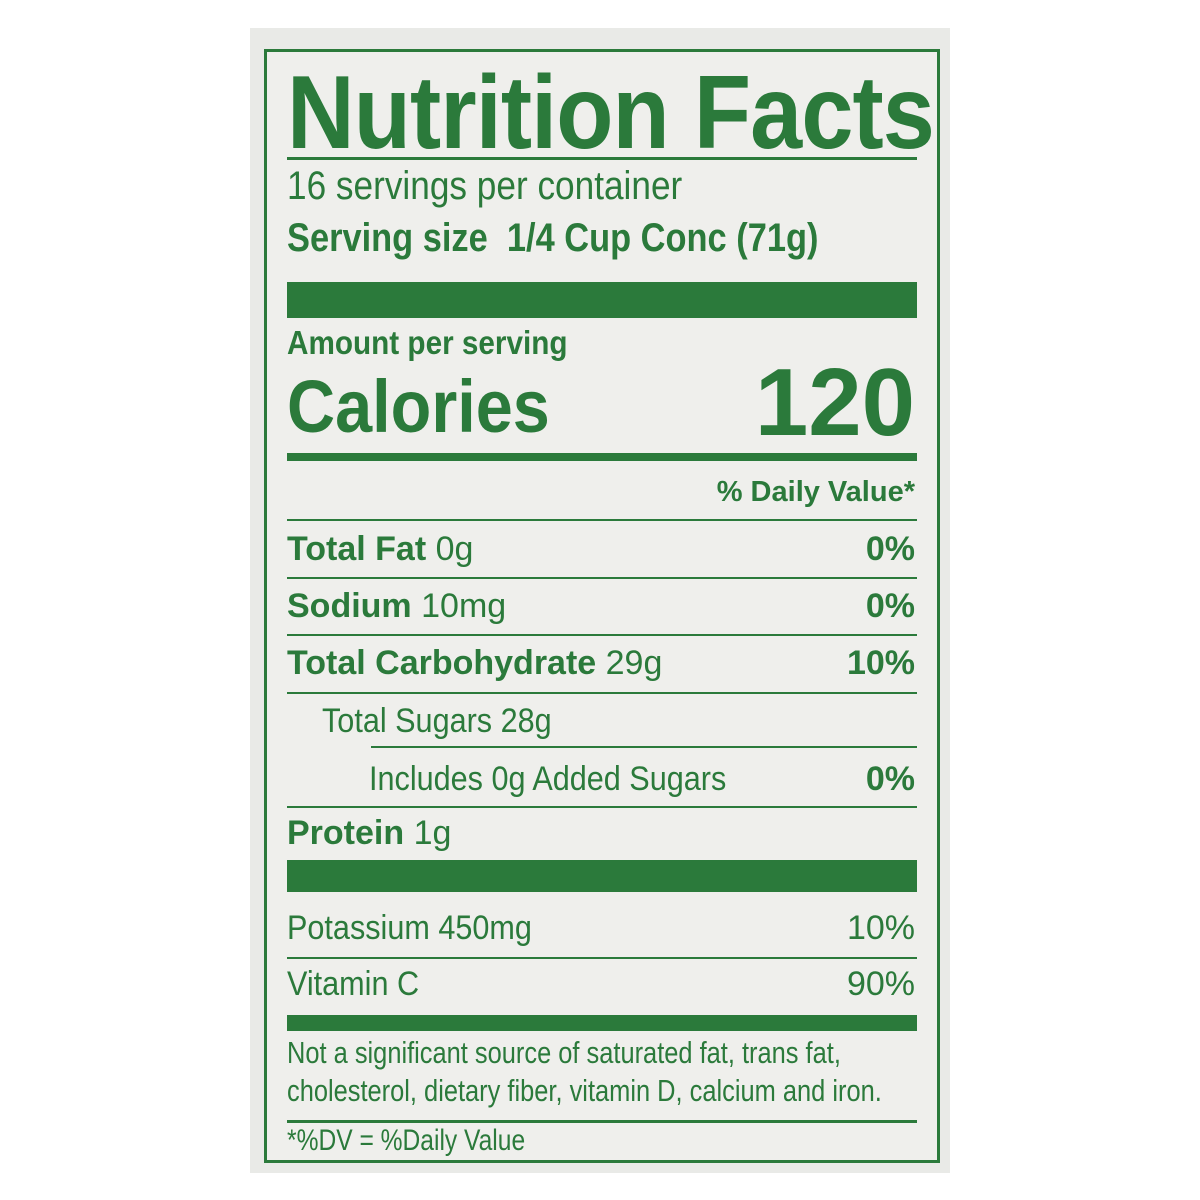 This screenshot has height=1200, width=1200. I want to click on nutrient-name: Total Carbohydrate, so click(442, 663).